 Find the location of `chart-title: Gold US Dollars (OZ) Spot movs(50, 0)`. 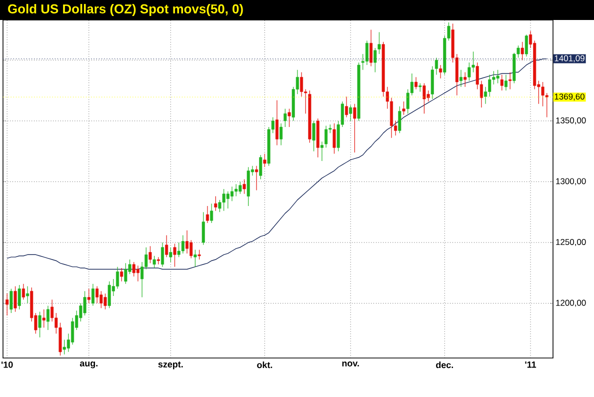

chart-title: Gold US Dollars (OZ) Spot movs(50, 0) is located at coordinates (125, 10).